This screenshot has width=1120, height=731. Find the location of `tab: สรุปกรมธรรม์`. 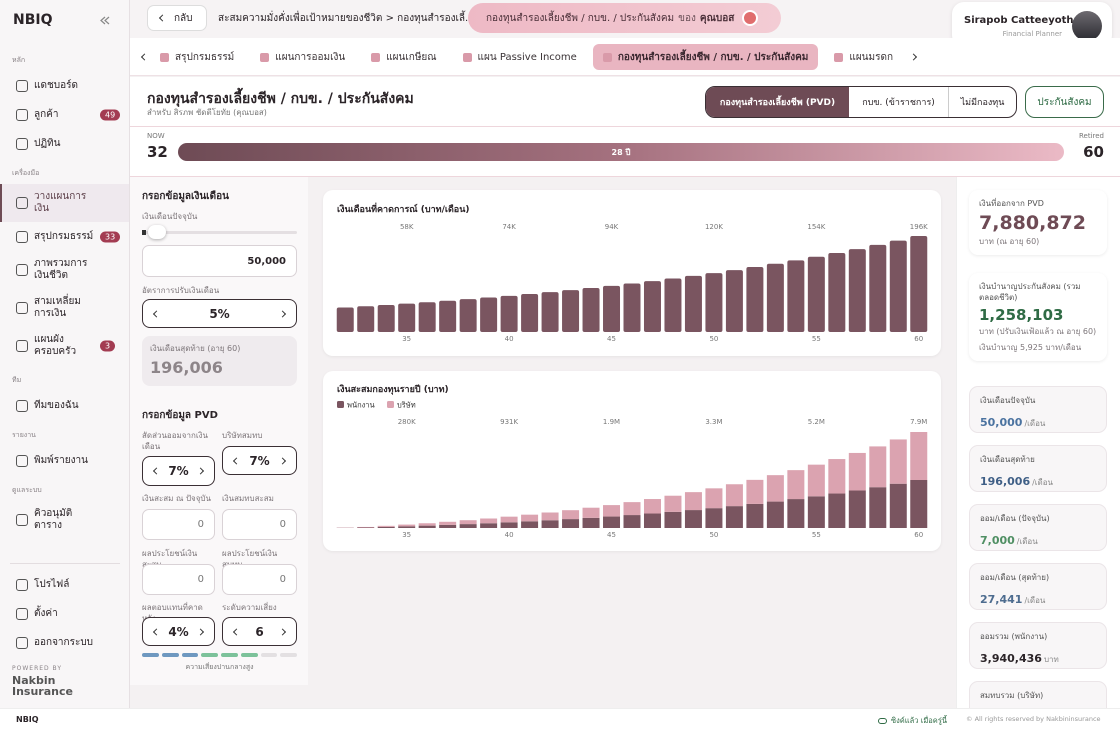

tab: สรุปกรมธรรม์ is located at coordinates (197, 57).